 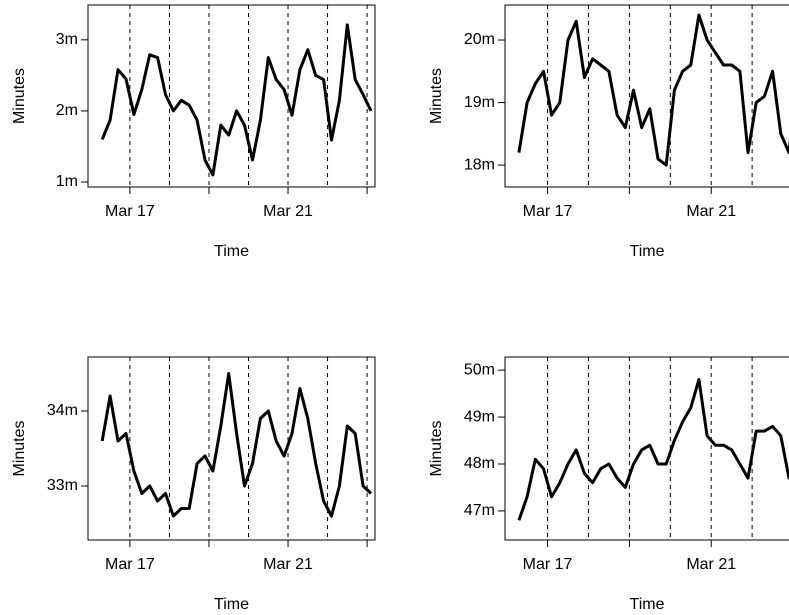 I want to click on y-tick-label: 48m, so click(x=479, y=463).